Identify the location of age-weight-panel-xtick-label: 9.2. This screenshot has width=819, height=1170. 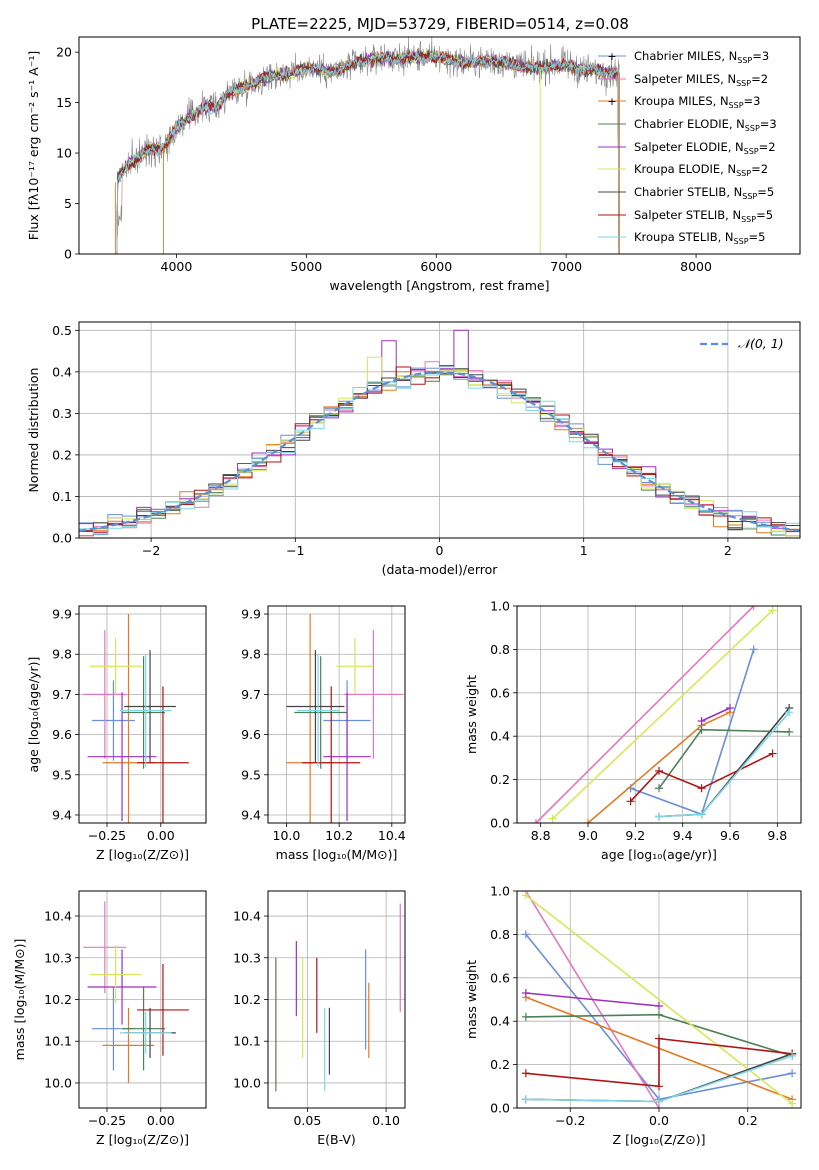
(635, 835).